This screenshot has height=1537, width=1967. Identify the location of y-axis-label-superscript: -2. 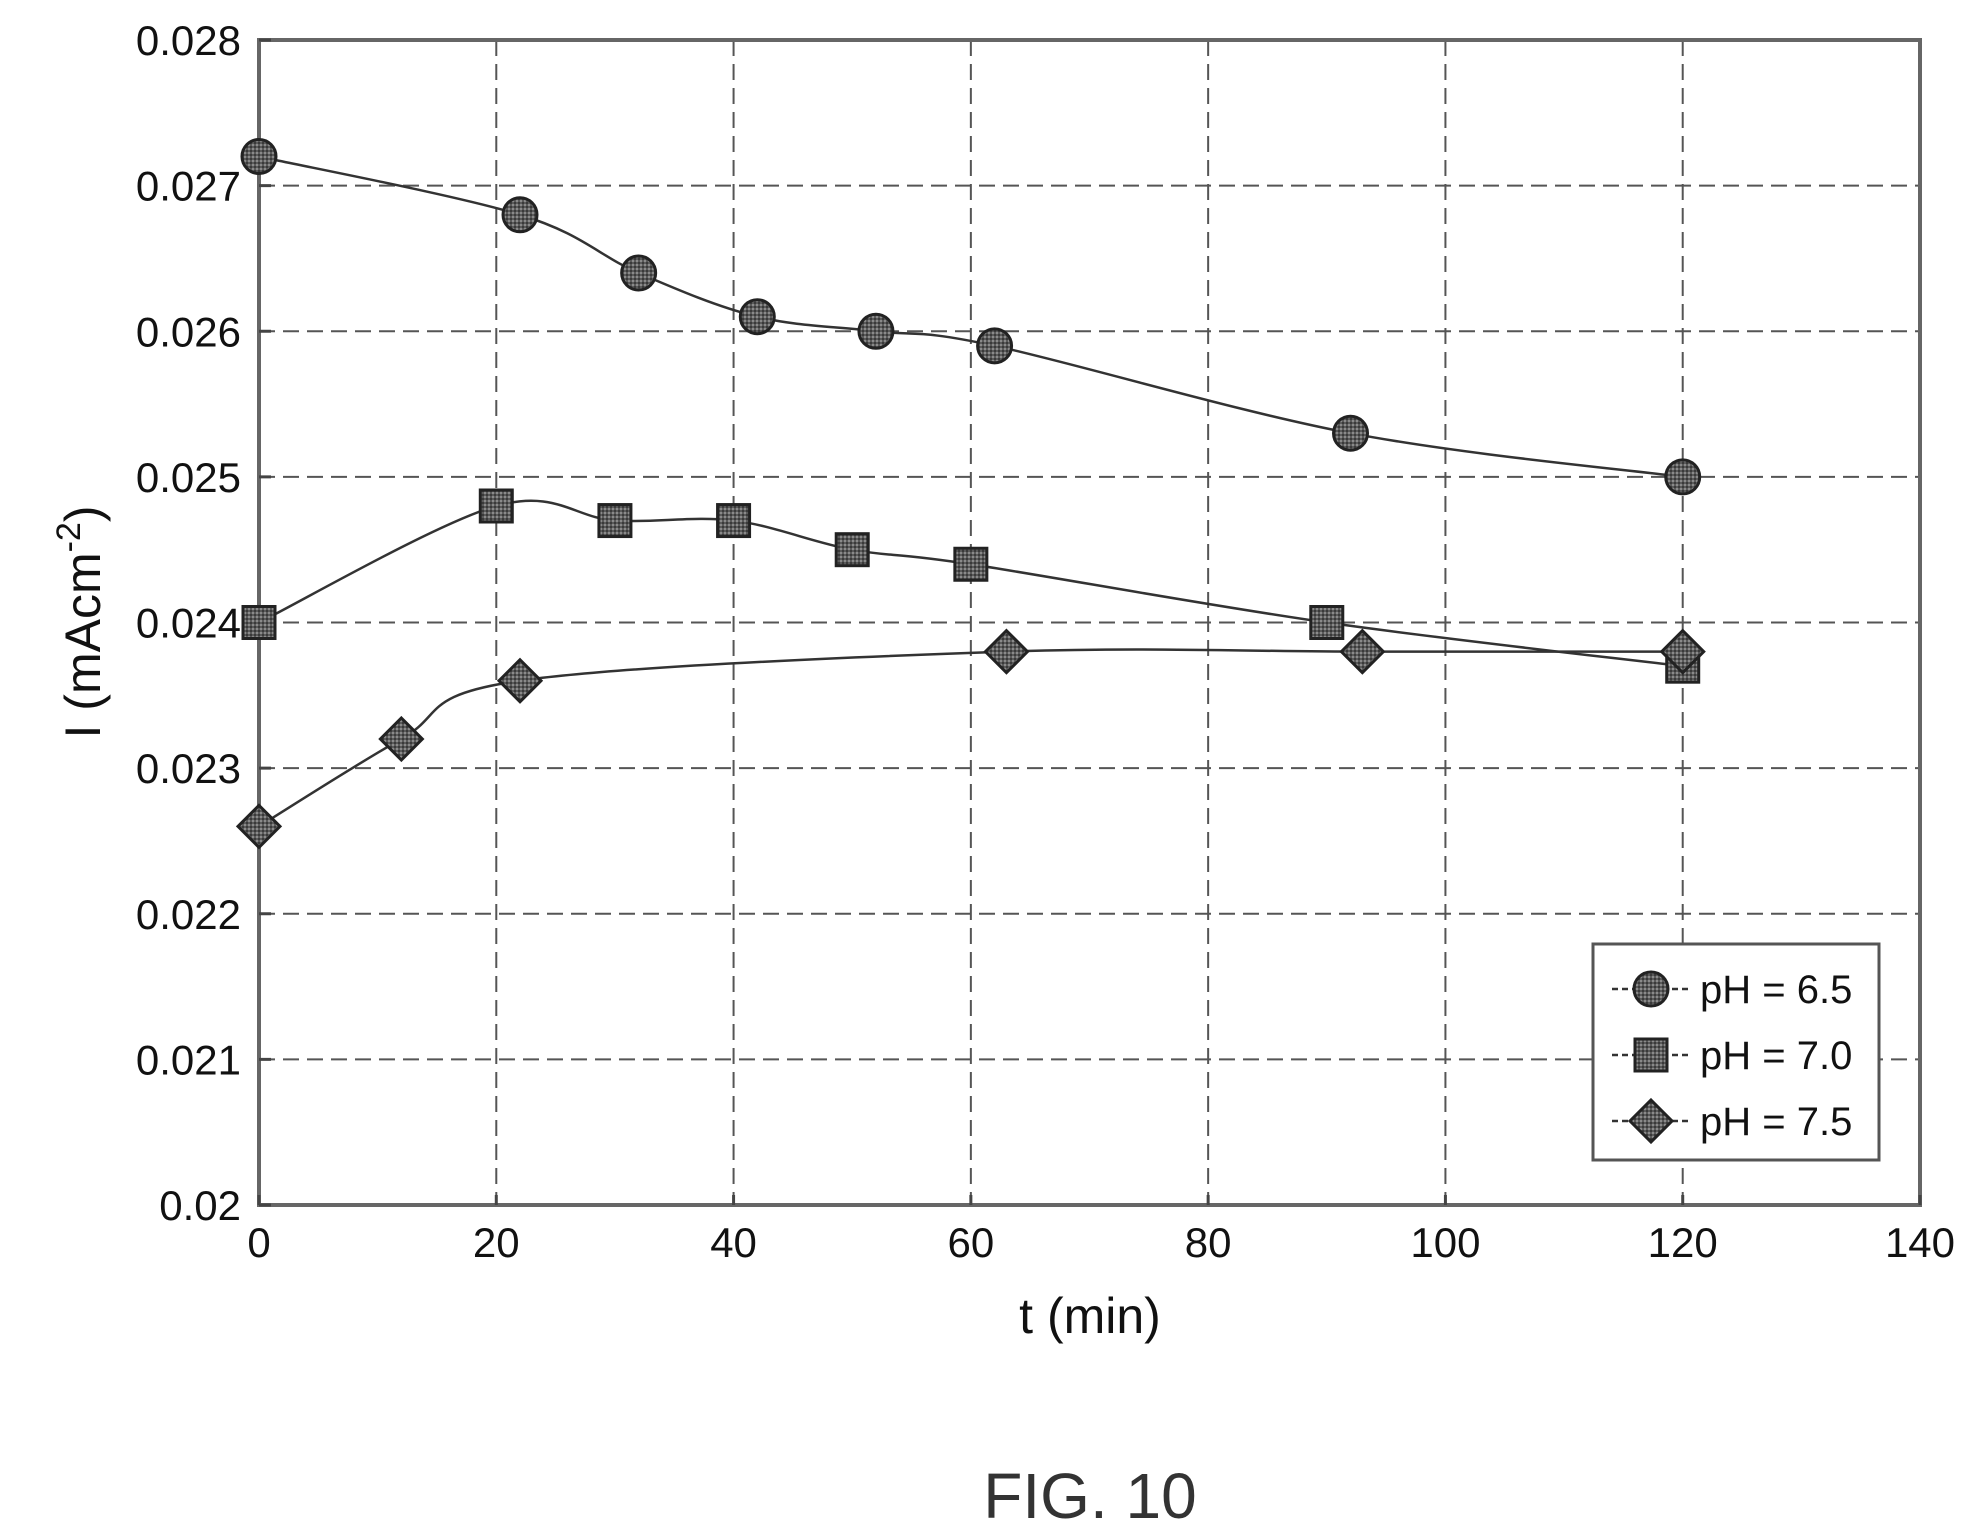
(69, 537).